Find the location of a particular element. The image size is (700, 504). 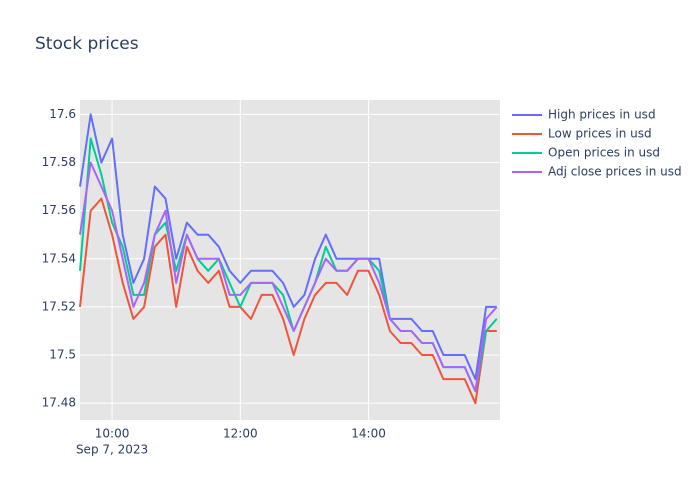

chart-title: Stock prices is located at coordinates (87, 44).